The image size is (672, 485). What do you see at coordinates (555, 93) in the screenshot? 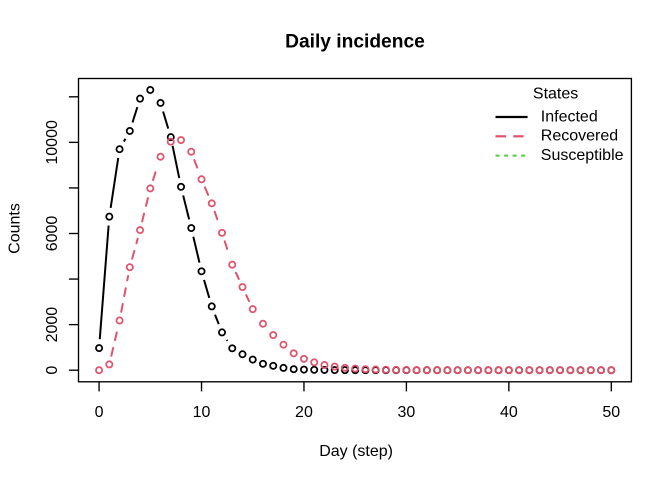
I see `svg-text: States` at bounding box center [555, 93].